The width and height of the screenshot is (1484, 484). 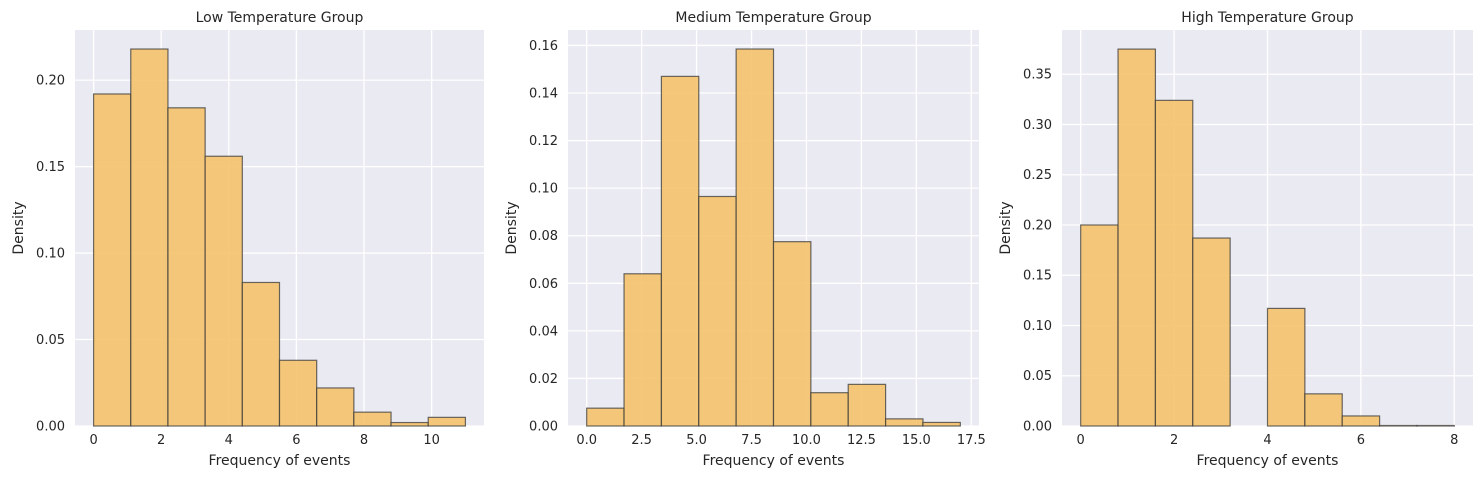 What do you see at coordinates (280, 18) in the screenshot?
I see `subplot-title: Low Temperature Group` at bounding box center [280, 18].